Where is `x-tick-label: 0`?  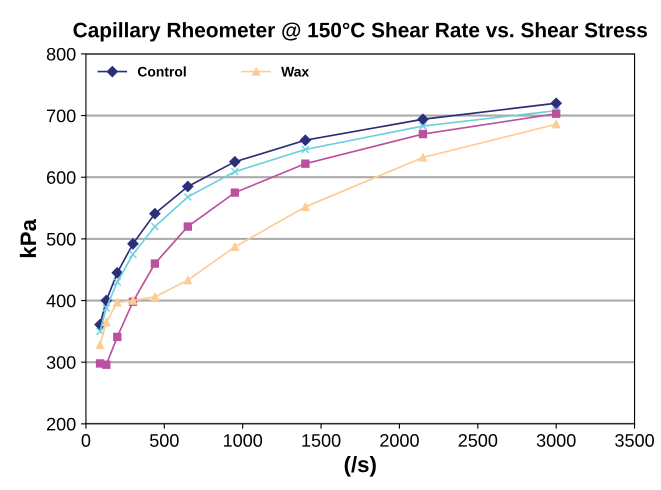 x-tick-label: 0 is located at coordinates (86, 440).